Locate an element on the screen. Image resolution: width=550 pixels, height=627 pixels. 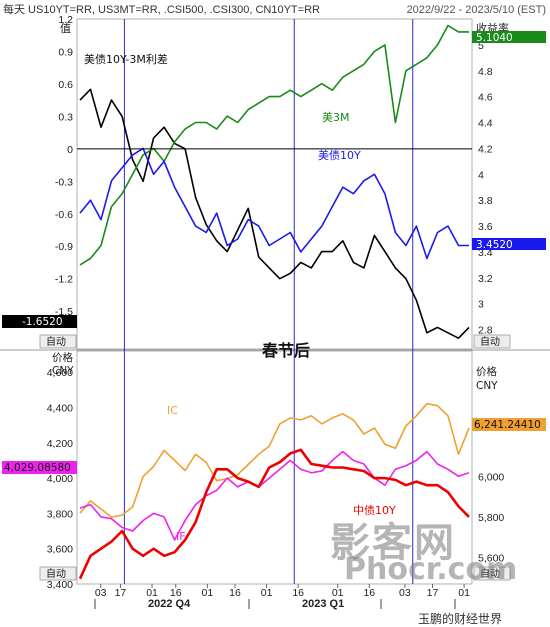
top-left-tick-label: -0.6 is located at coordinates (64, 215).